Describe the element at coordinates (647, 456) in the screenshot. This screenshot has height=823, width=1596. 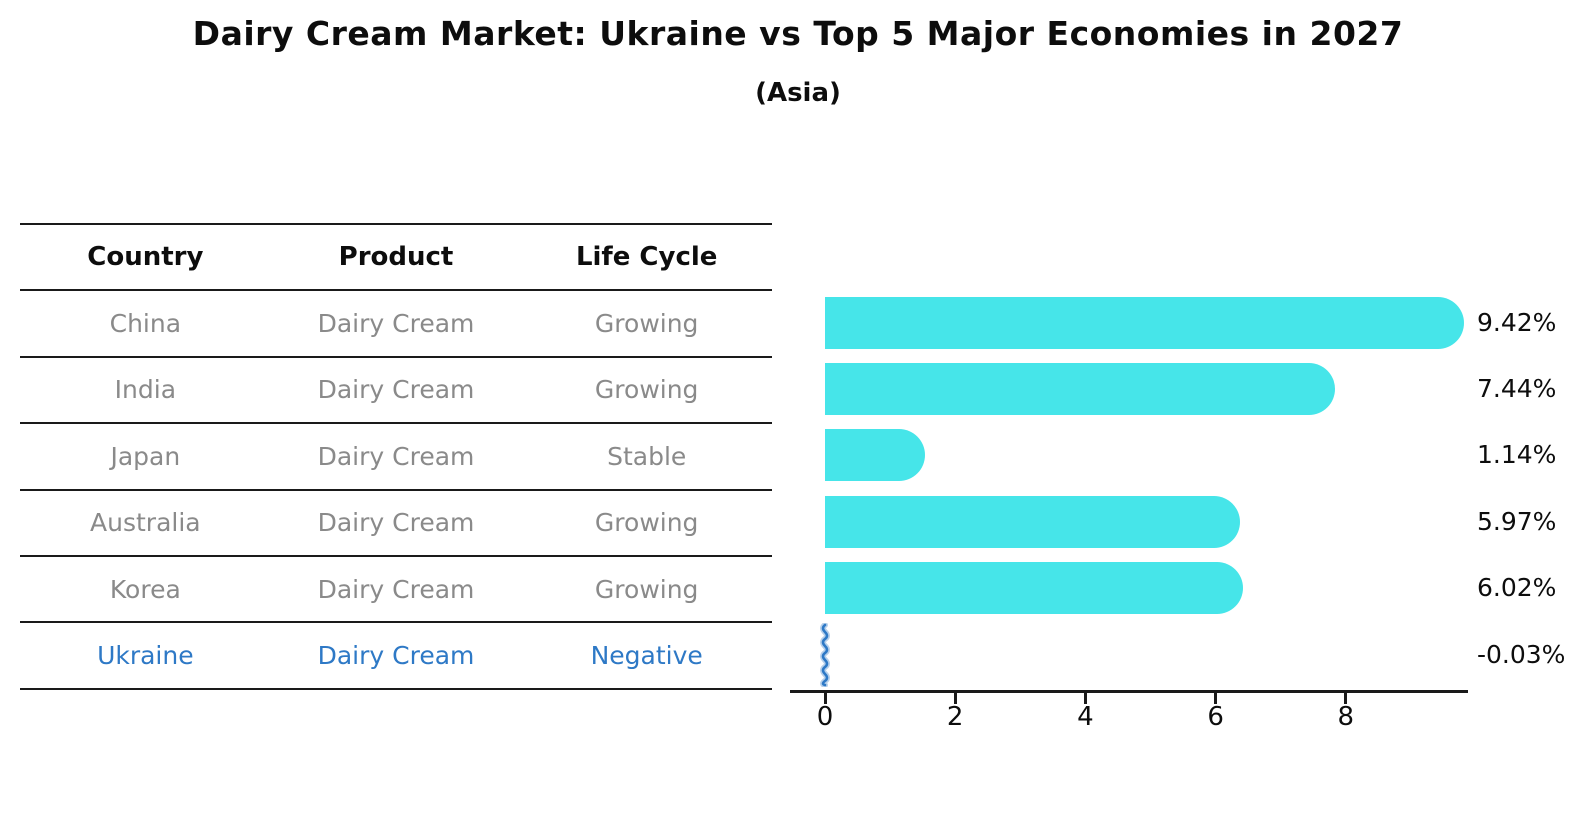
I see `cell-life-cycle: Stable` at that location.